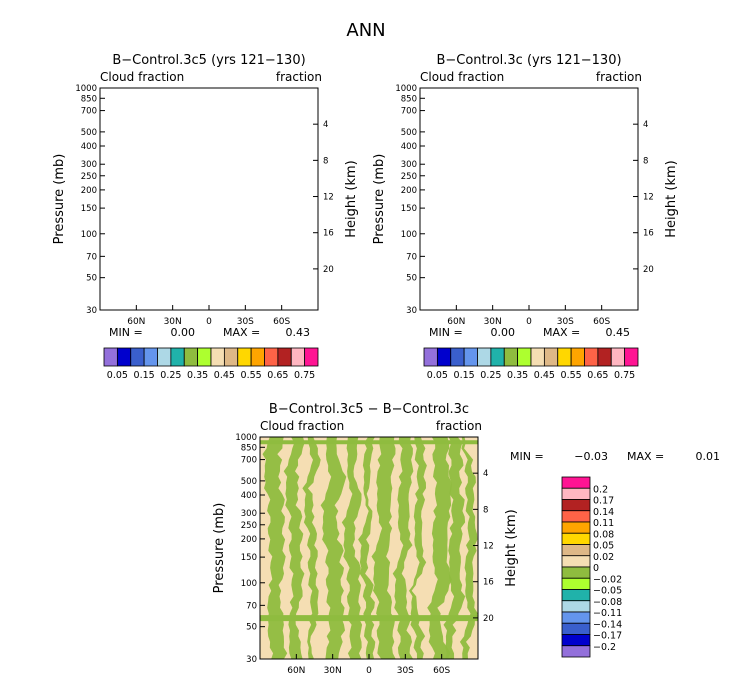 The image size is (733, 682). Describe the element at coordinates (117, 375) in the screenshot. I see `left-colorbar-label: 0.05` at that location.